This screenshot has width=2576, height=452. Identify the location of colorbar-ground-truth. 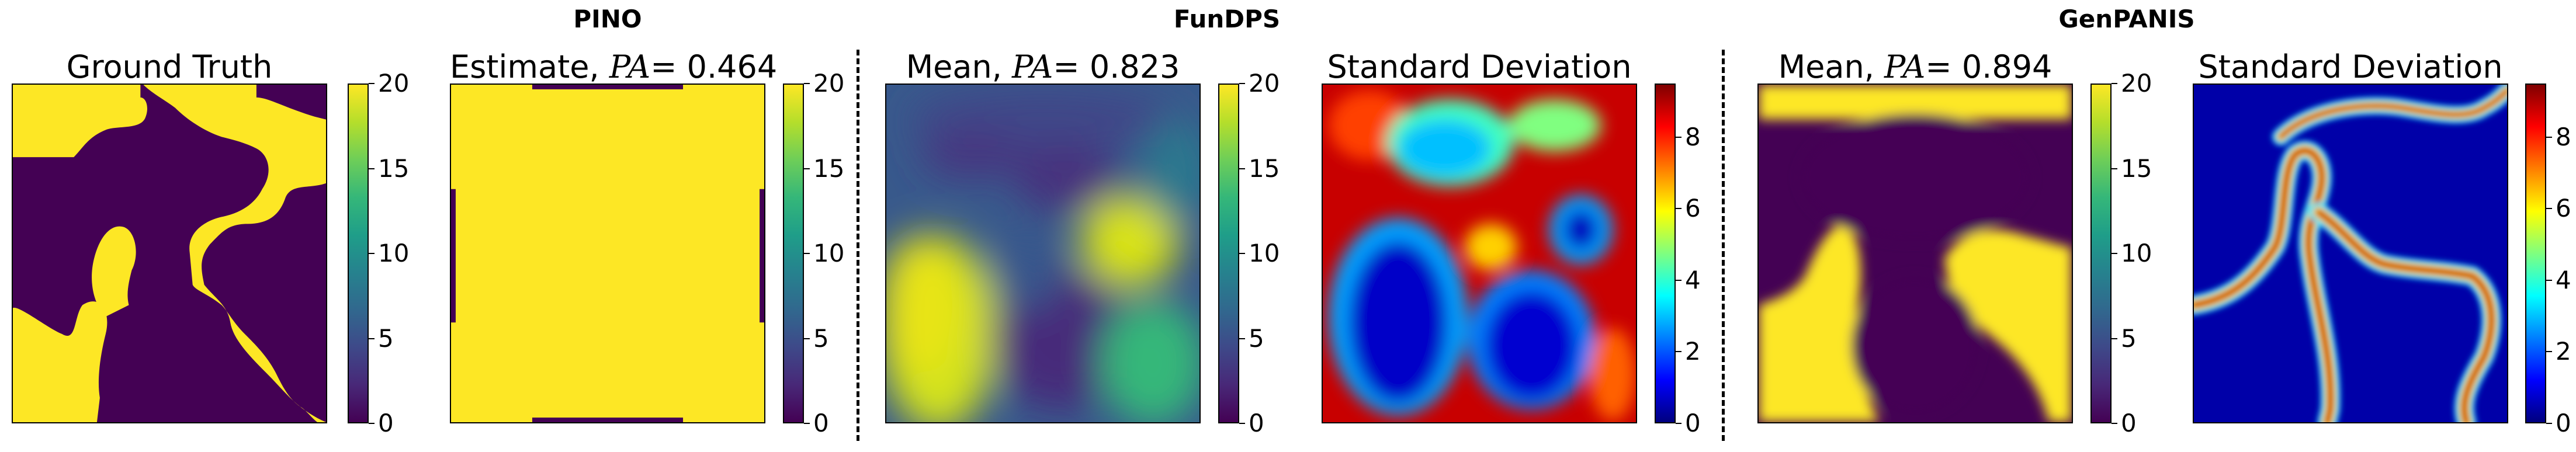
(358, 253).